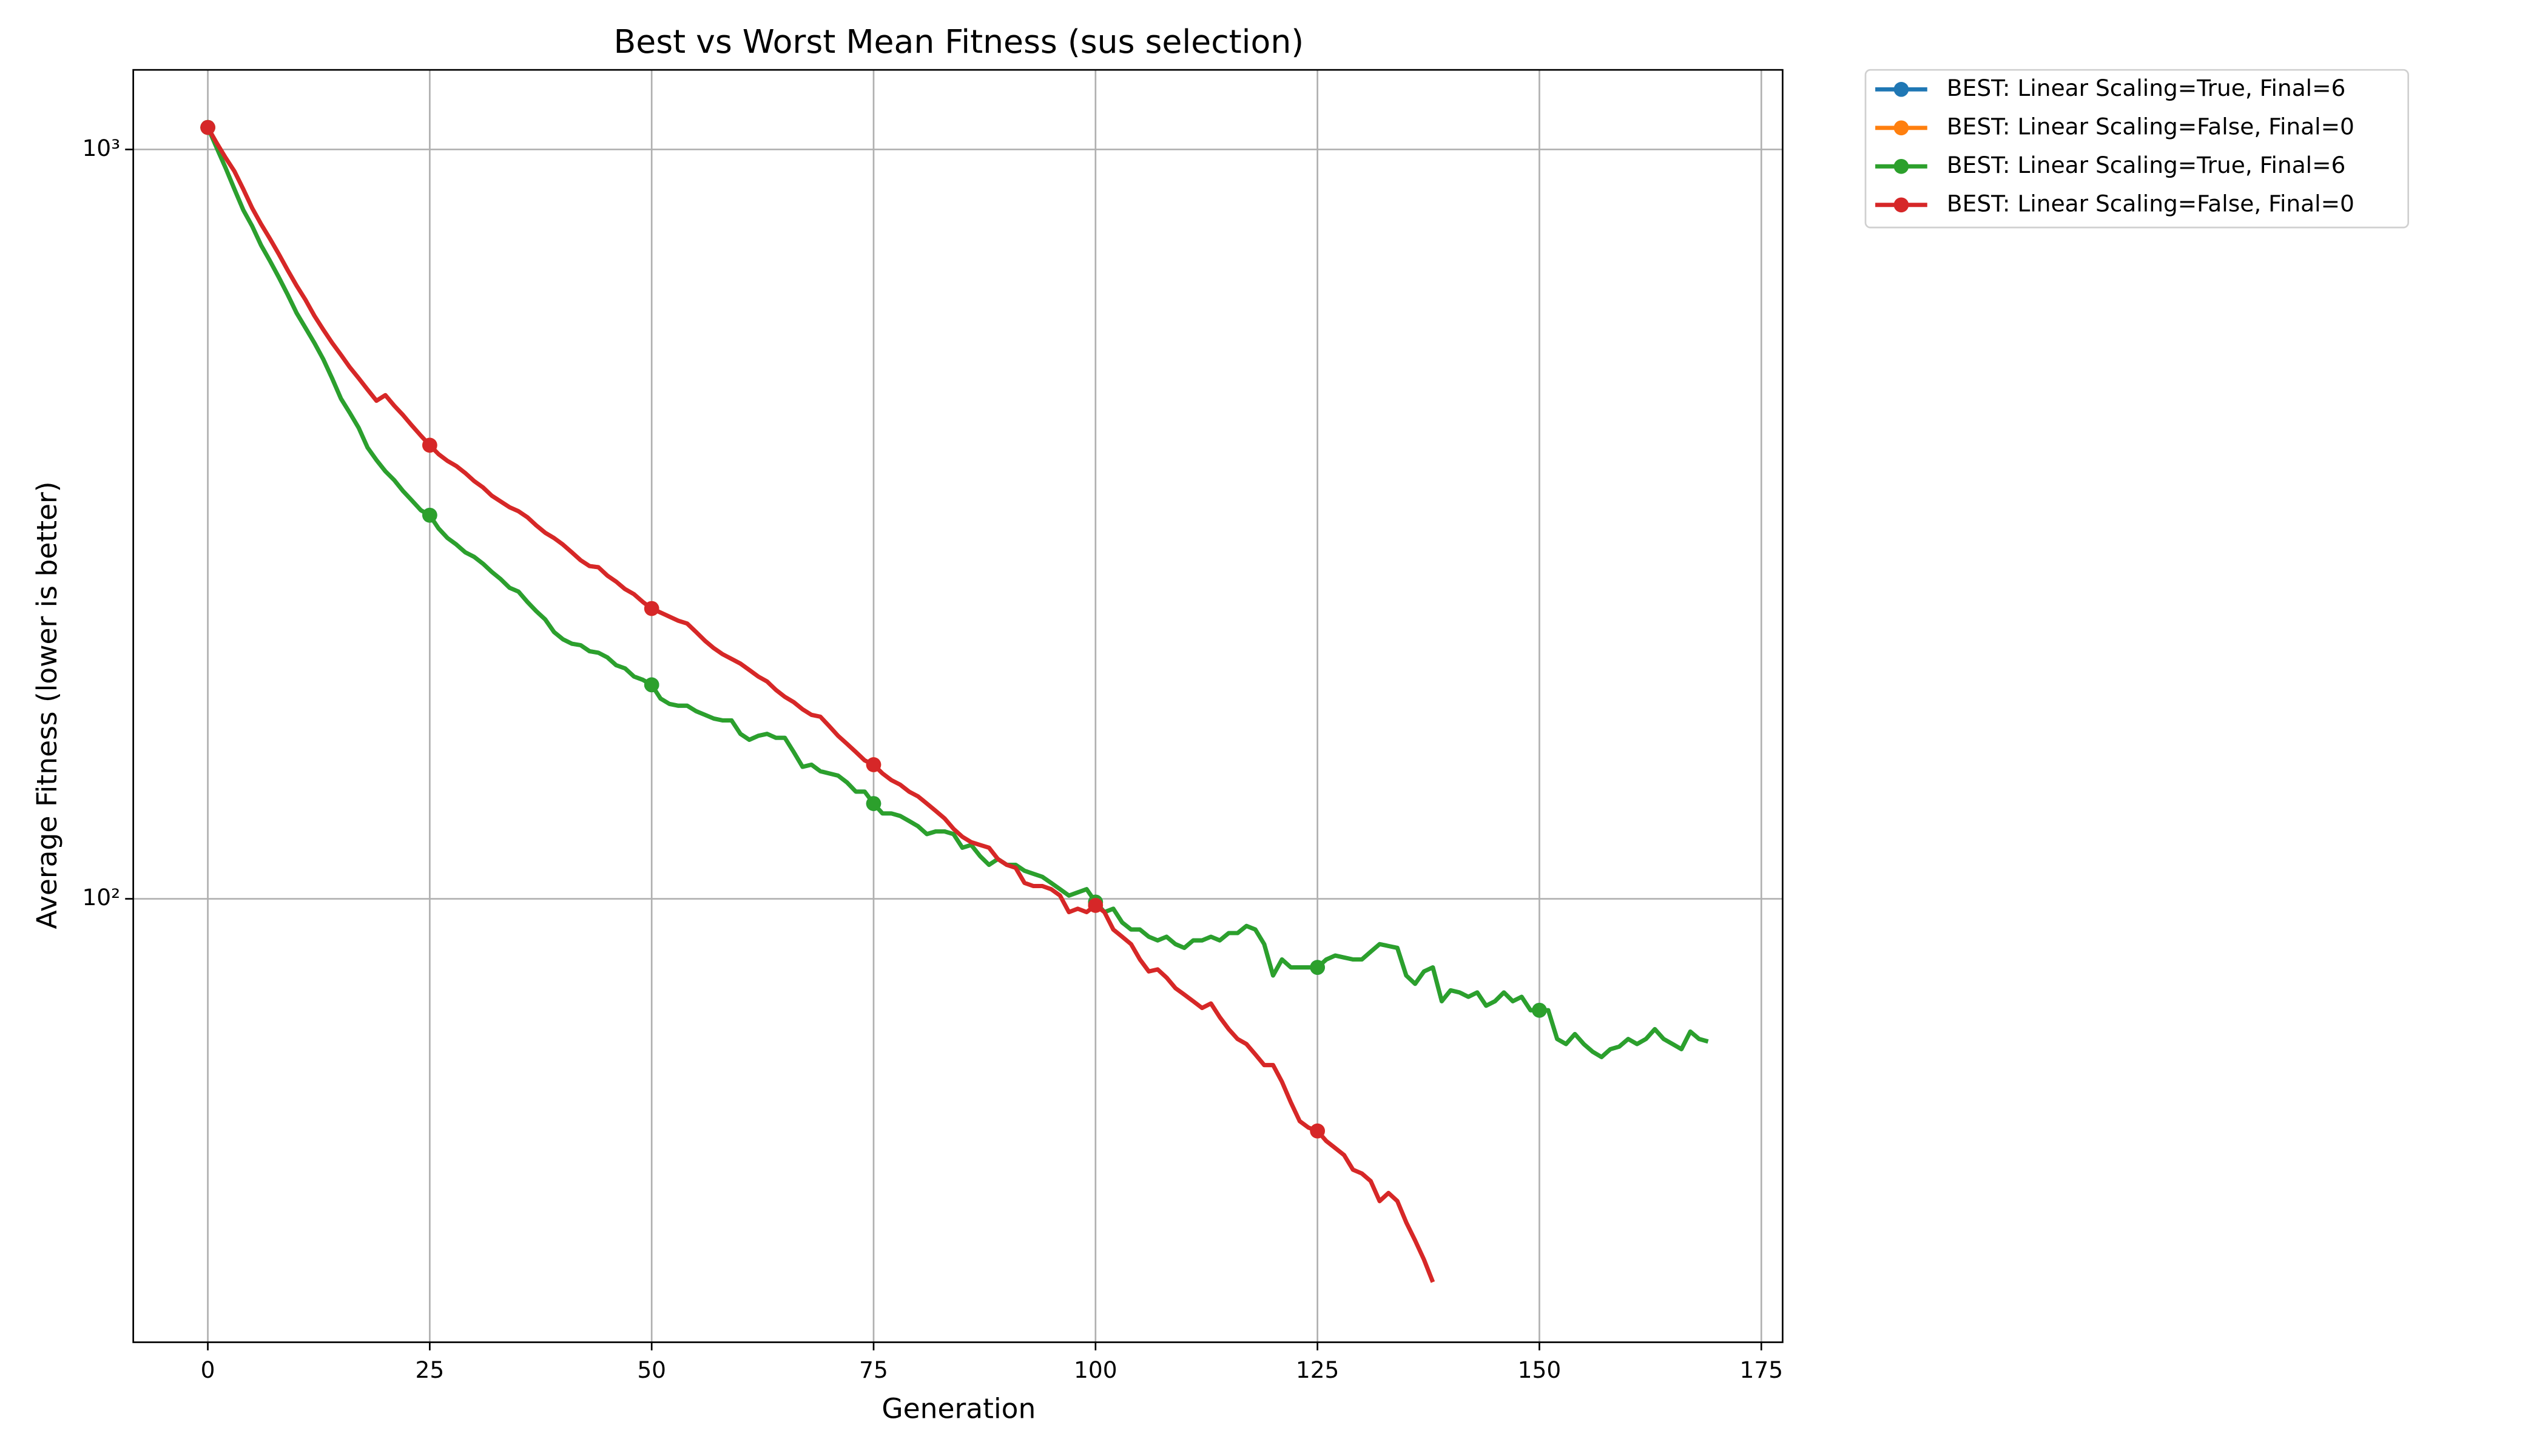 The image size is (2548, 1456). What do you see at coordinates (47, 705) in the screenshot?
I see `y-axis-label: Average Fitness (lower is better)` at bounding box center [47, 705].